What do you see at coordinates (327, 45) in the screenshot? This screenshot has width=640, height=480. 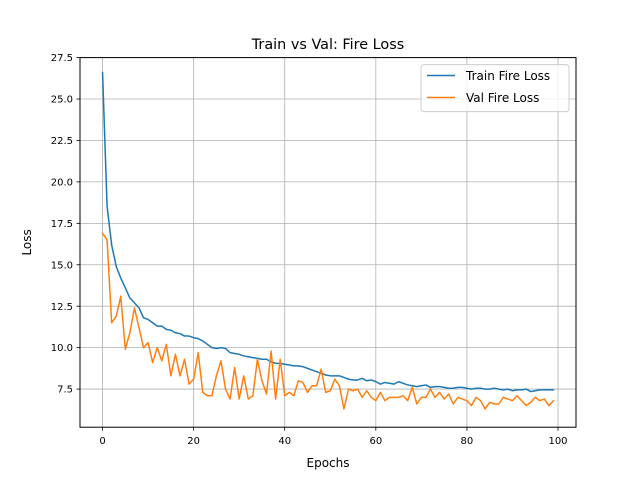 I see `chart-title: Train vs Val: Fire Loss` at bounding box center [327, 45].